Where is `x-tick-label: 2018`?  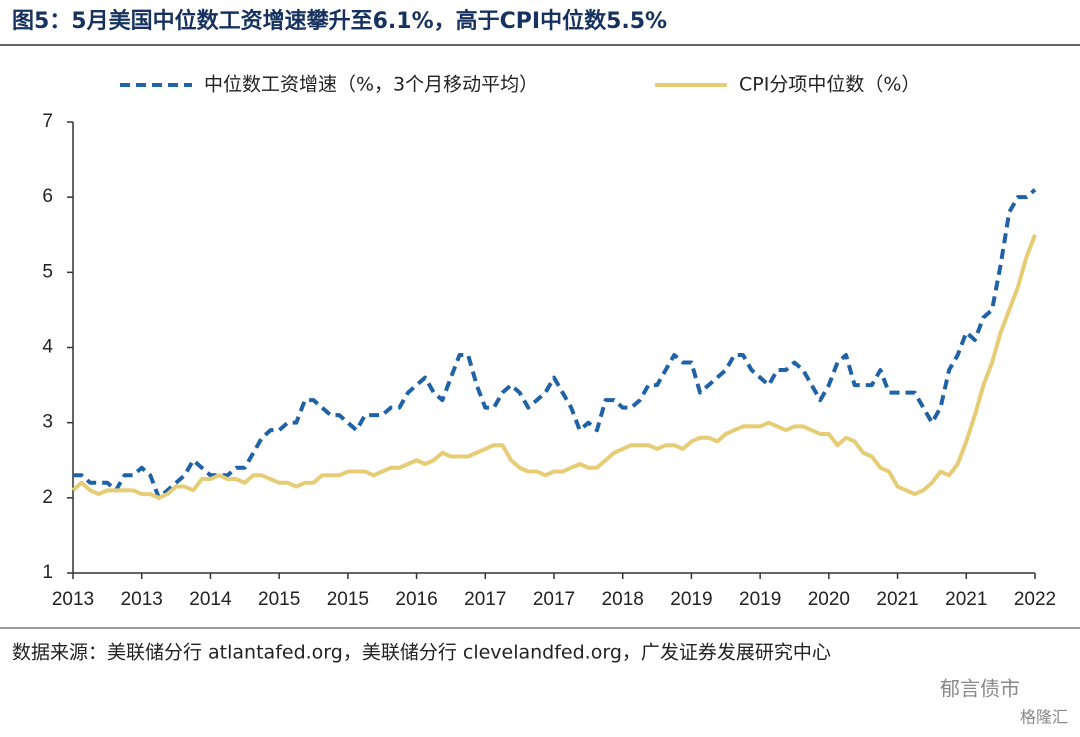
x-tick-label: 2018 is located at coordinates (623, 599).